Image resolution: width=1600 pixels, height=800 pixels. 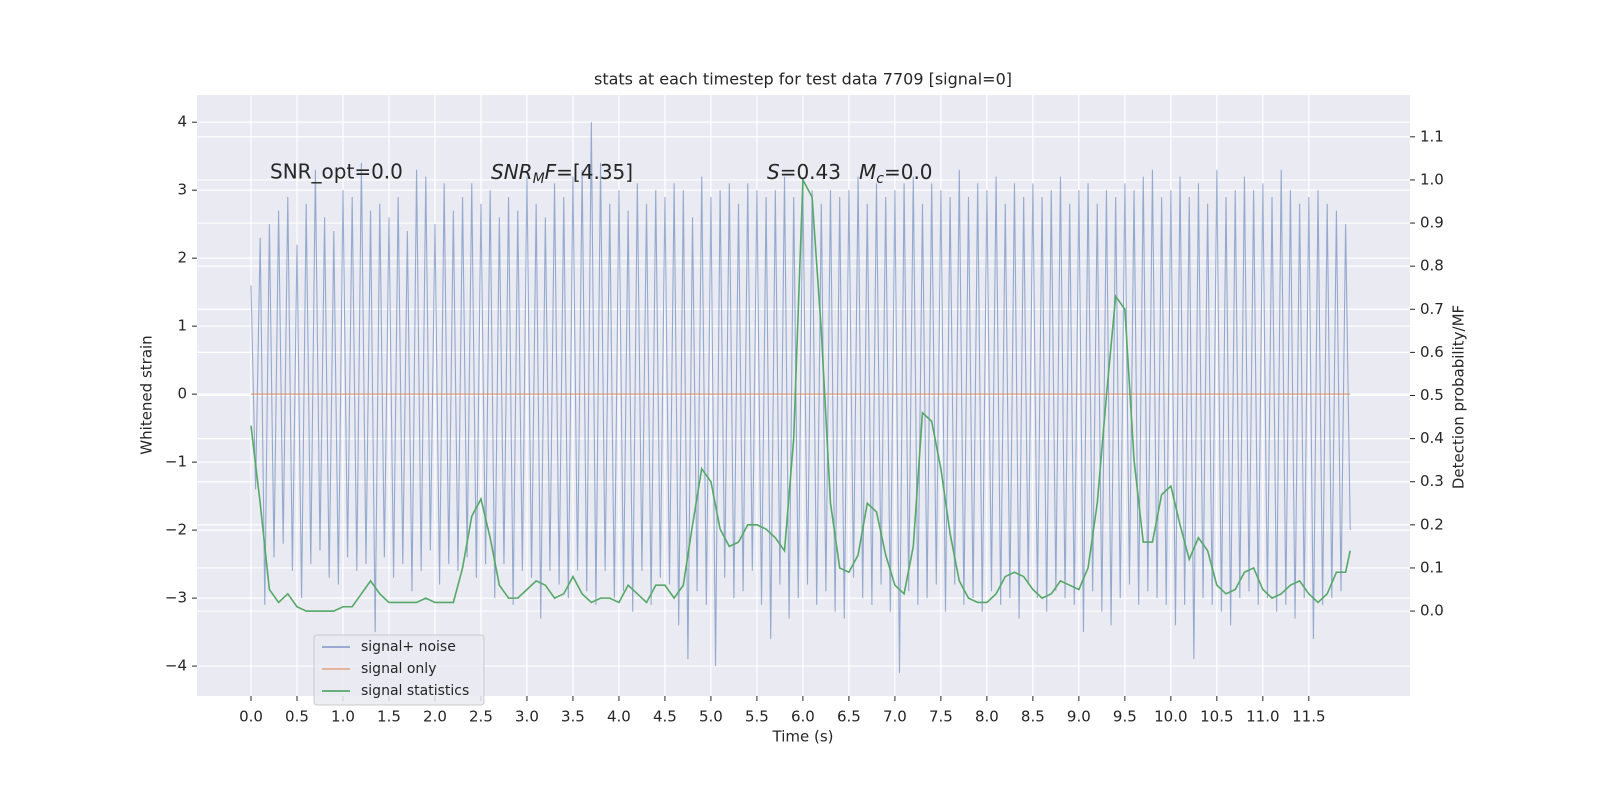 I want to click on legend-label: signal statistics, so click(x=415, y=691).